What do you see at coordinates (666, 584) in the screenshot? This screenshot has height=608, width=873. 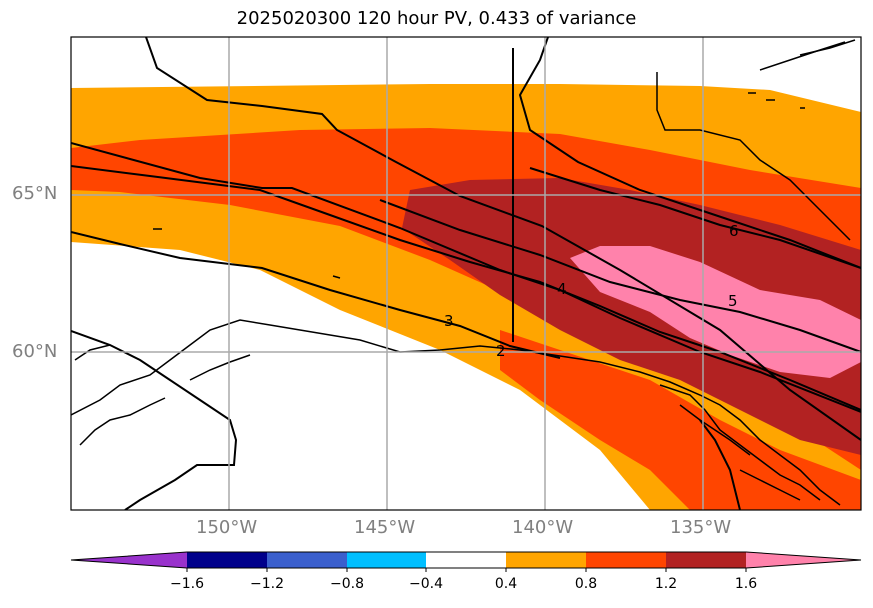 I see `colorbar-tick-label: 1.2` at bounding box center [666, 584].